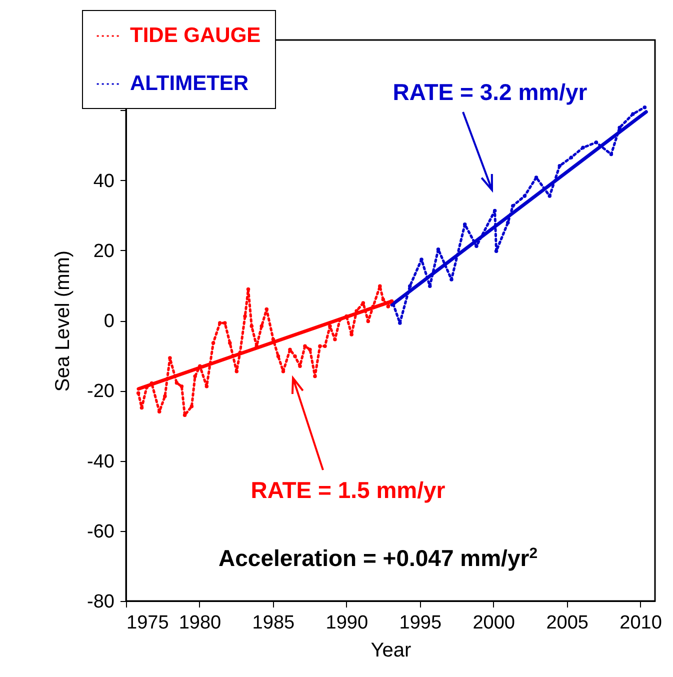  I want to click on y-tick-label: -40, so click(100, 461).